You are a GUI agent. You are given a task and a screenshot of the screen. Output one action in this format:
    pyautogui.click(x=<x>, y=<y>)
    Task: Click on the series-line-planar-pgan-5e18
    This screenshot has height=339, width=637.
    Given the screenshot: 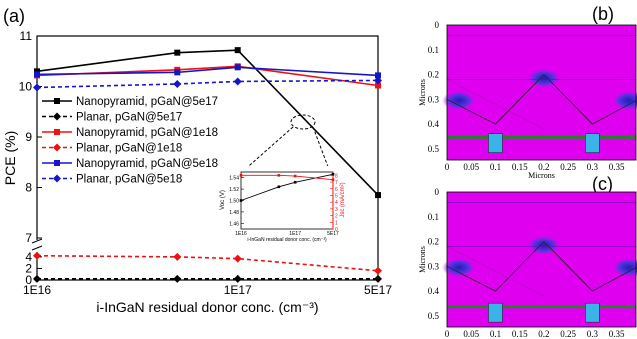 What is the action you would take?
    pyautogui.click(x=207, y=84)
    